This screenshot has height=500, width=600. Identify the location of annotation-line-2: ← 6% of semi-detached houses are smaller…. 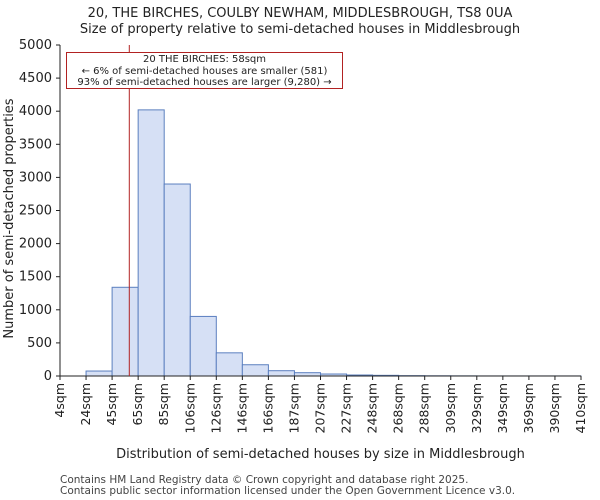
(204, 71).